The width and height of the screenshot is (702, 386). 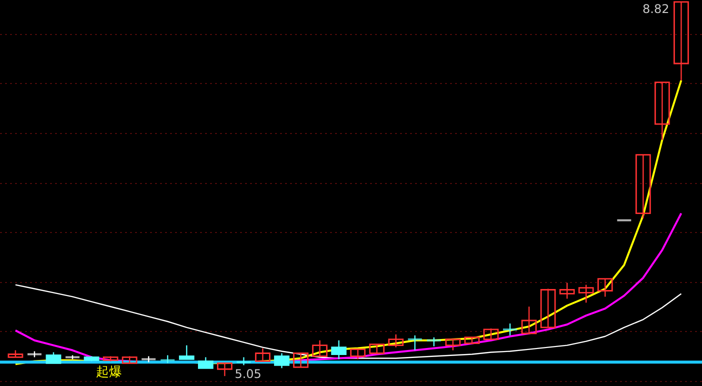 I want to click on annotation: 5.05, so click(x=248, y=374).